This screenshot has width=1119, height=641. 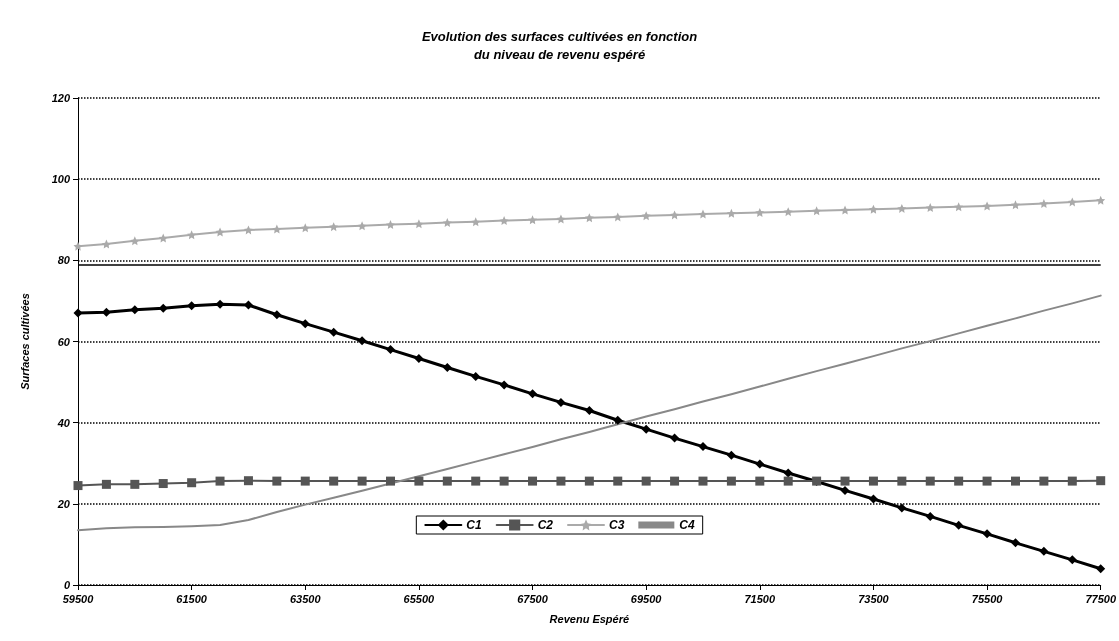 What do you see at coordinates (78, 598) in the screenshot?
I see `x-tick-label: 59500` at bounding box center [78, 598].